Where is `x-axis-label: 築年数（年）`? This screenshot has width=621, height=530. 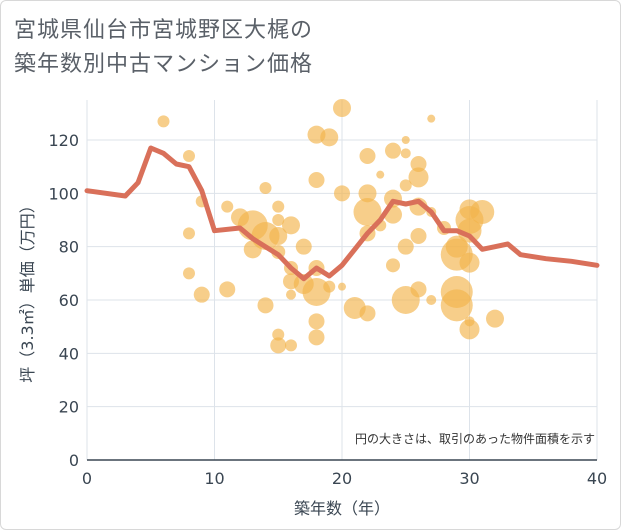 x-axis-label: 築年数（年） is located at coordinates (342, 508).